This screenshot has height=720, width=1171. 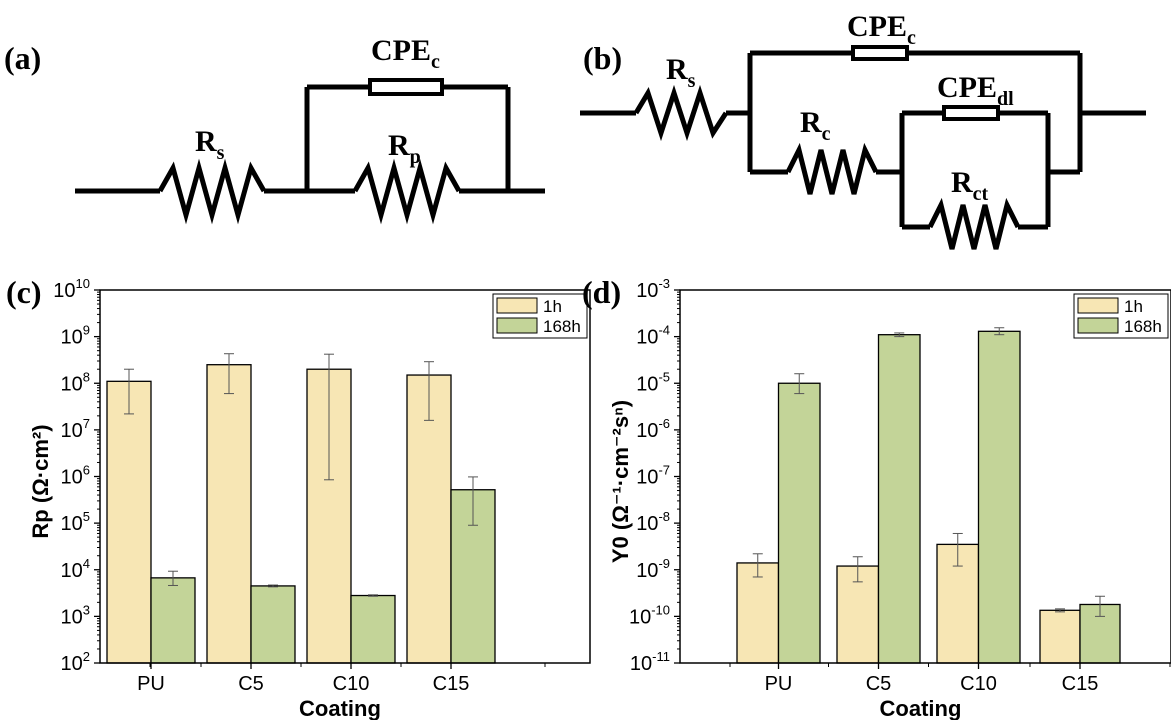 I want to click on errorbar-d-C15-168h, so click(x=1100, y=606).